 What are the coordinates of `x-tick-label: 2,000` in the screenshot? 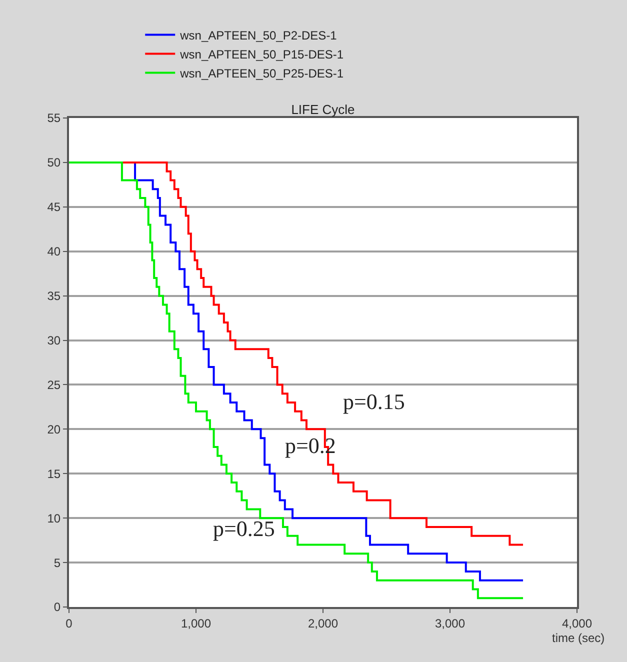 It's located at (323, 623).